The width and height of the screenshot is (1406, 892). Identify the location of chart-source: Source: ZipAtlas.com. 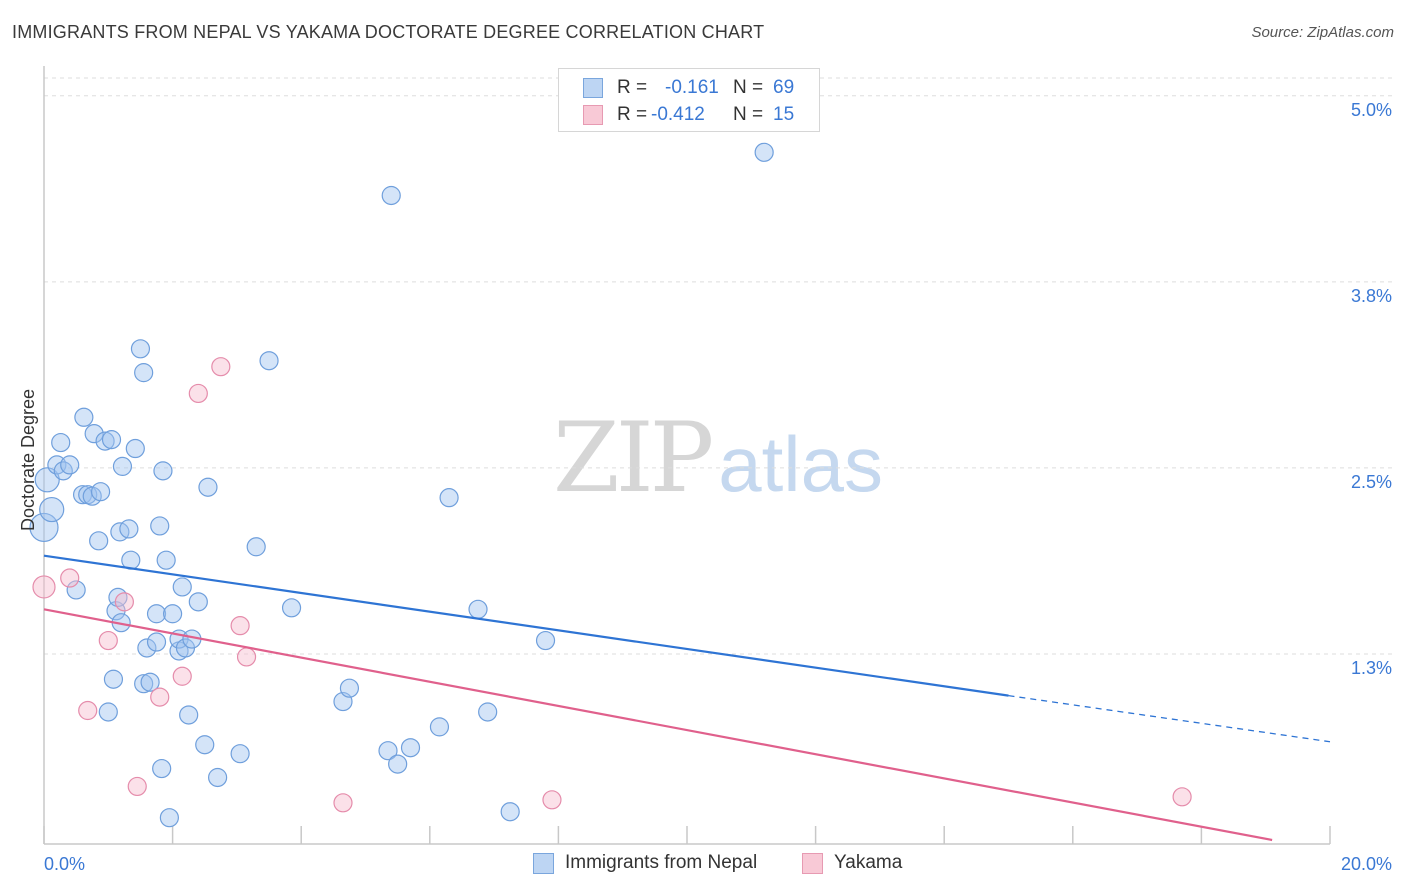
(1322, 32).